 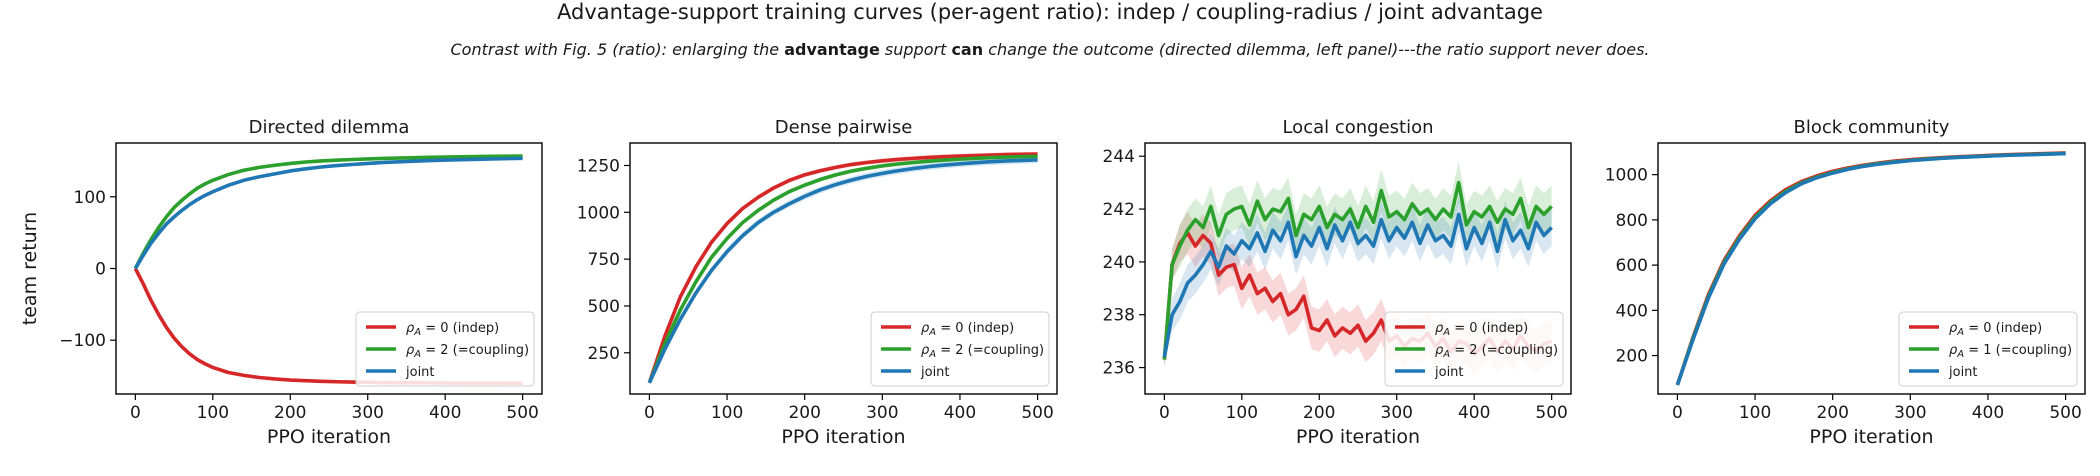 What do you see at coordinates (1632, 221) in the screenshot?
I see `y-tick-label: 800` at bounding box center [1632, 221].